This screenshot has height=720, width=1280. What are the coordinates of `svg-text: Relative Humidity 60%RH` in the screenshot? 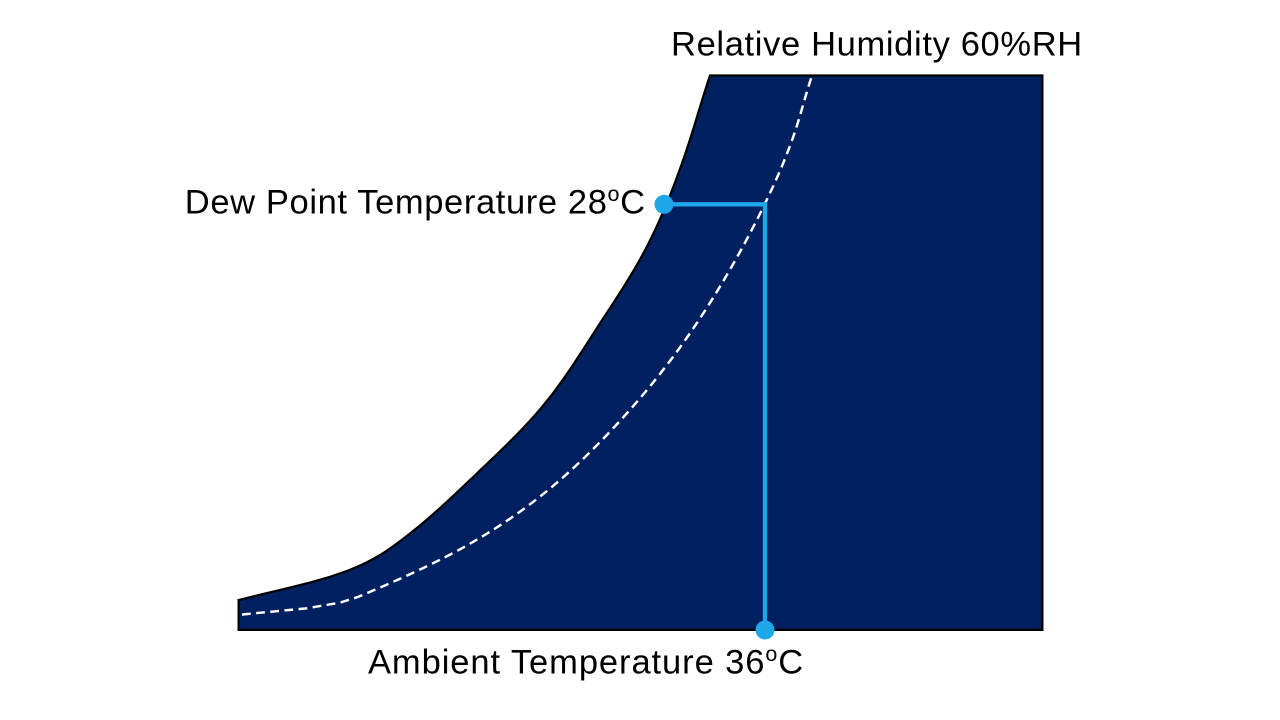 It's located at (877, 44).